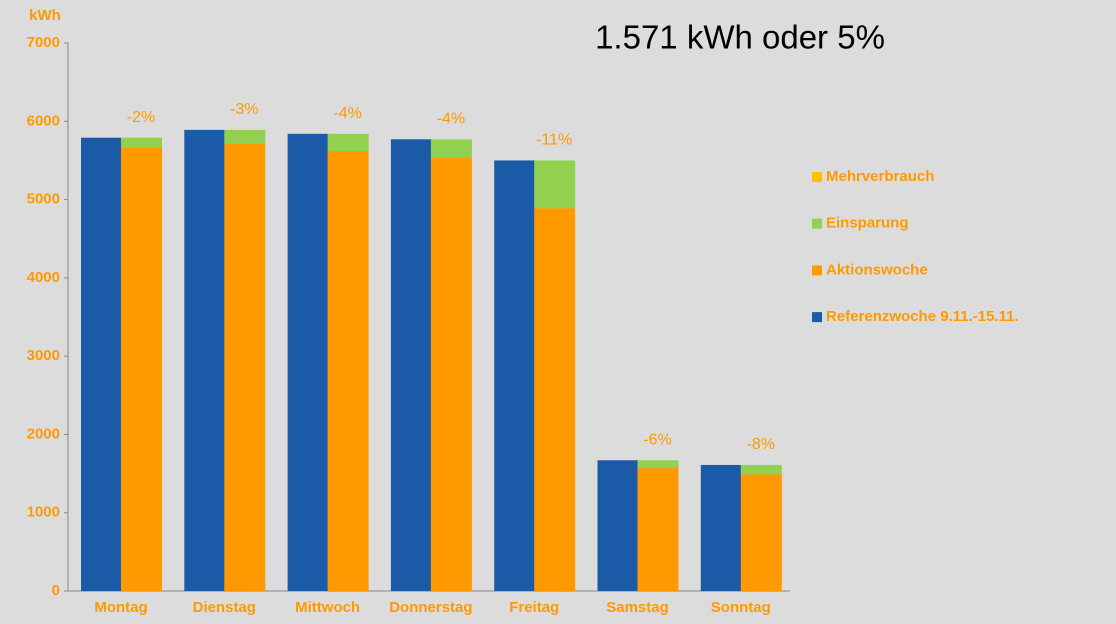 This screenshot has width=1116, height=624. Describe the element at coordinates (43, 433) in the screenshot. I see `y-tick-label: 2000` at that location.